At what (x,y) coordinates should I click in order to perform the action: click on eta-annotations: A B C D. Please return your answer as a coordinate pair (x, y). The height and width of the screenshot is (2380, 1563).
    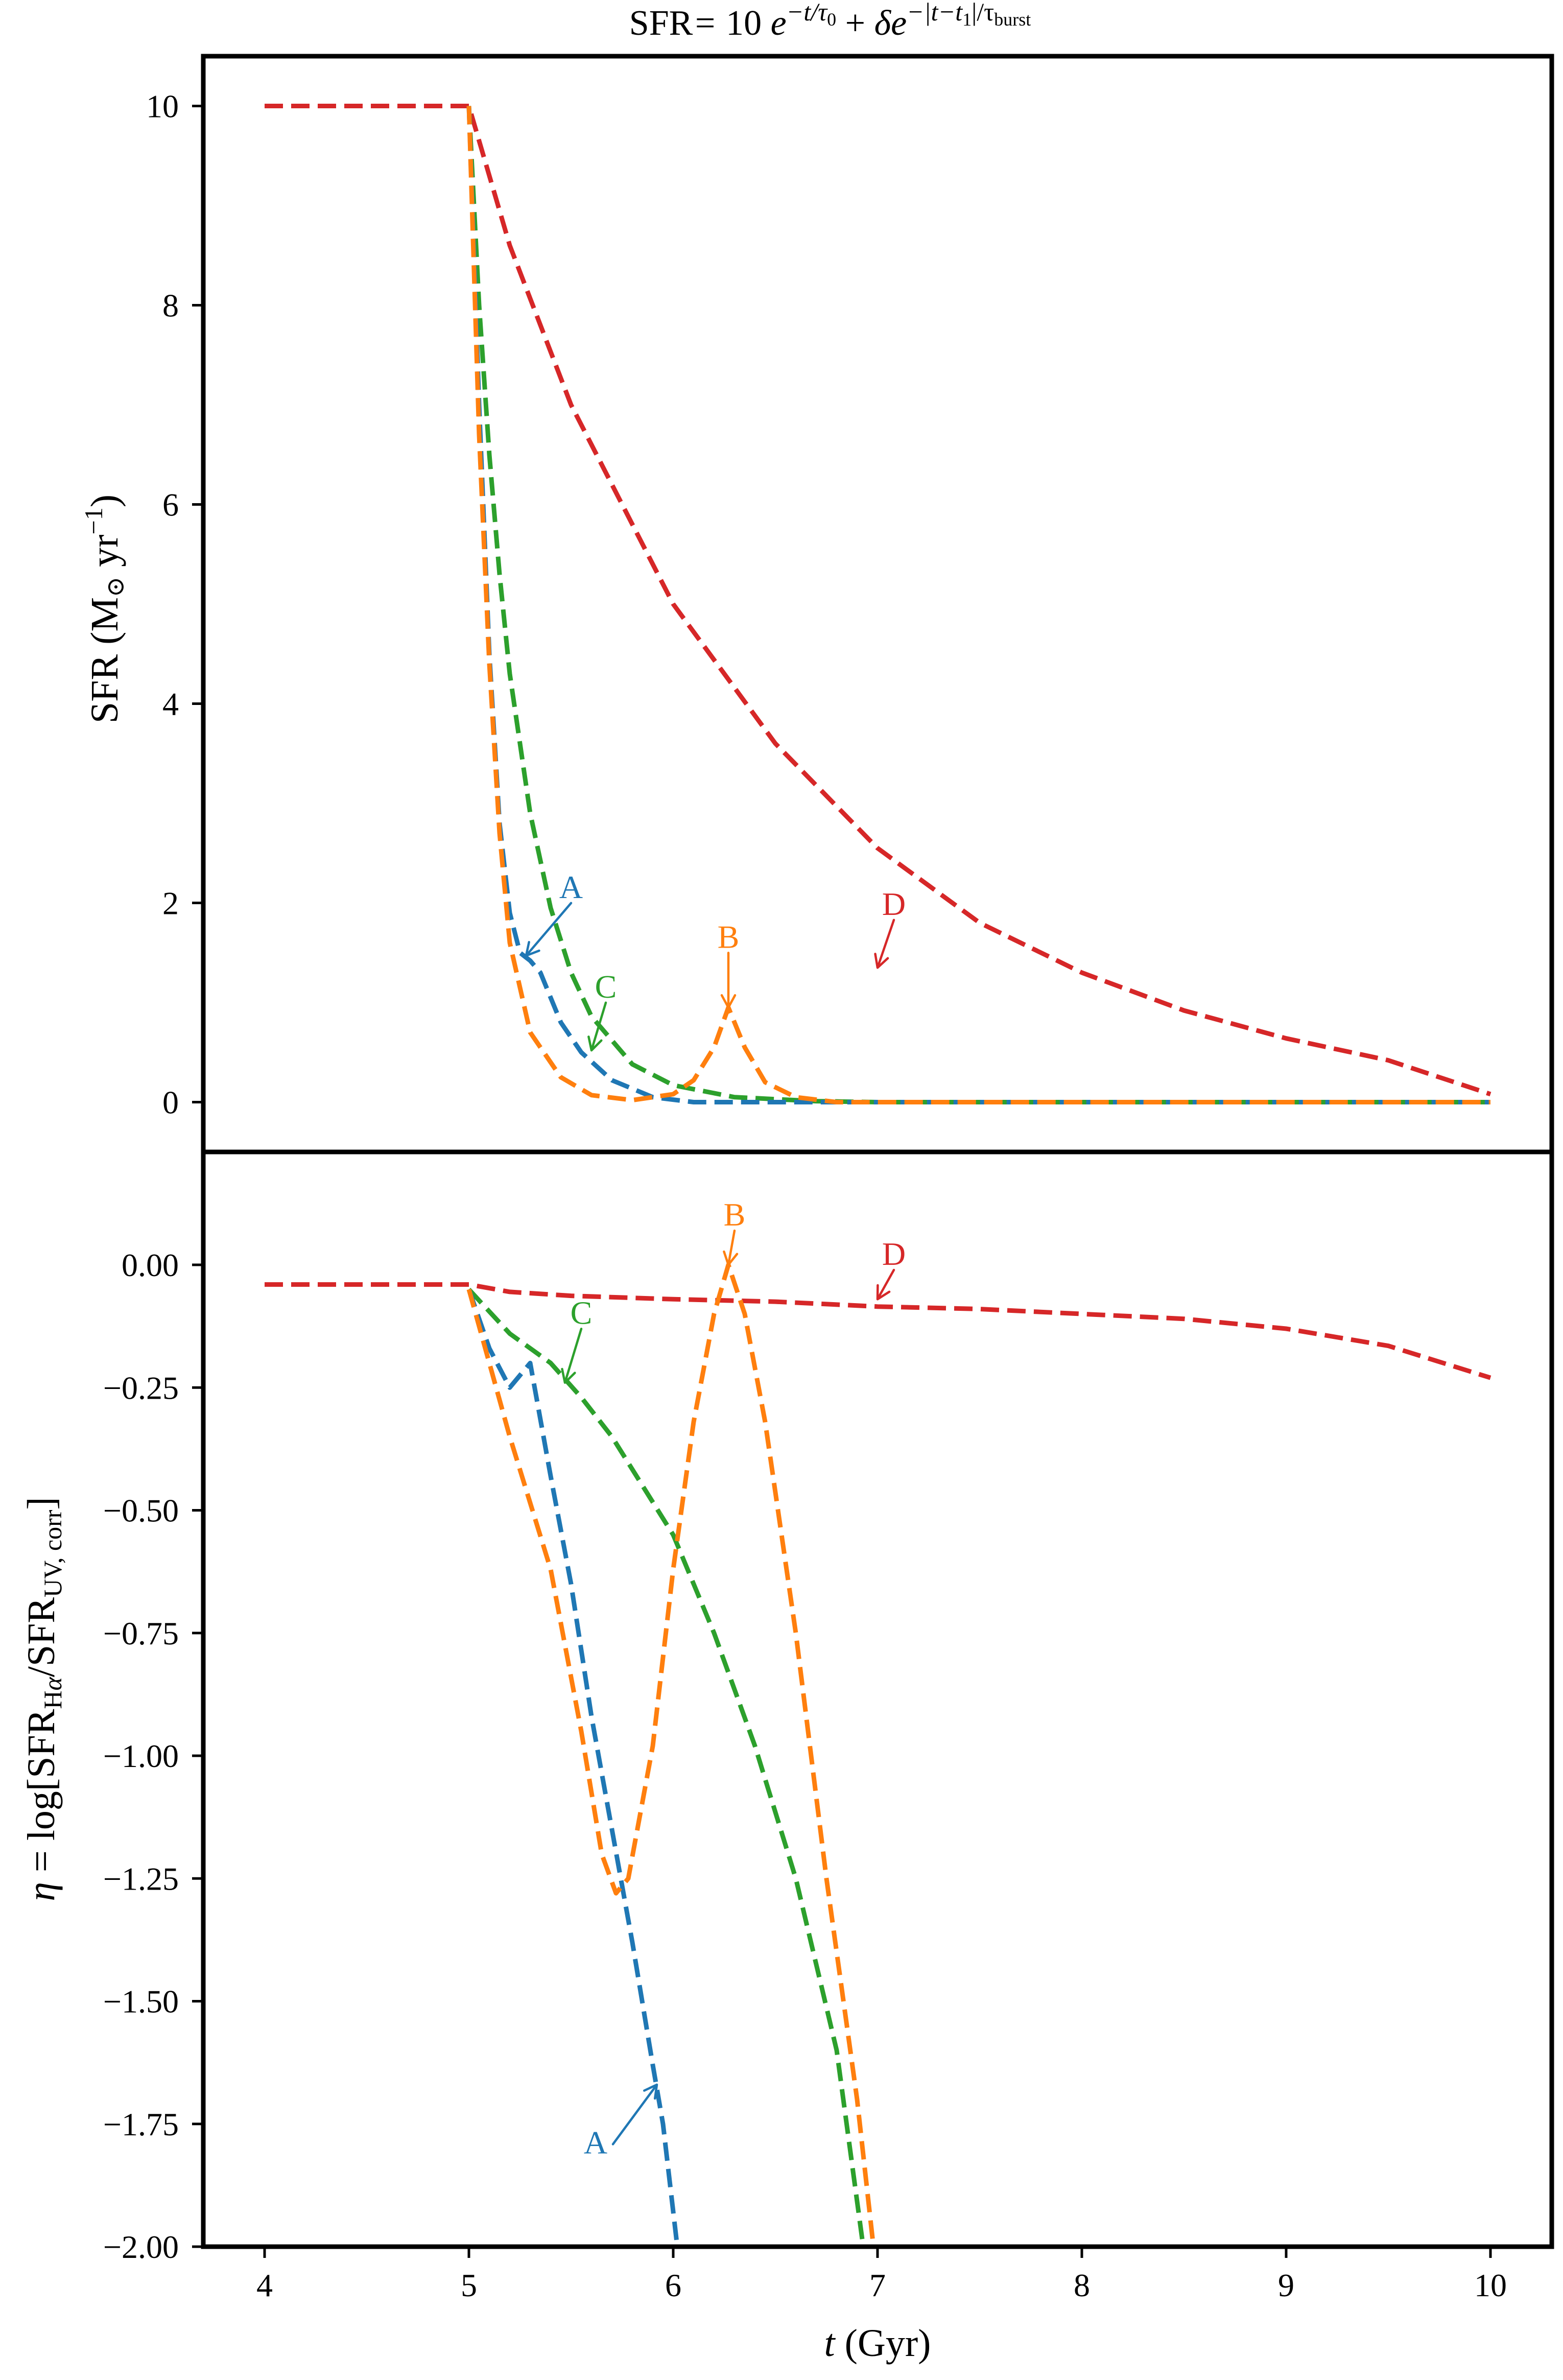
    Looking at the image, I should click on (733, 1678).